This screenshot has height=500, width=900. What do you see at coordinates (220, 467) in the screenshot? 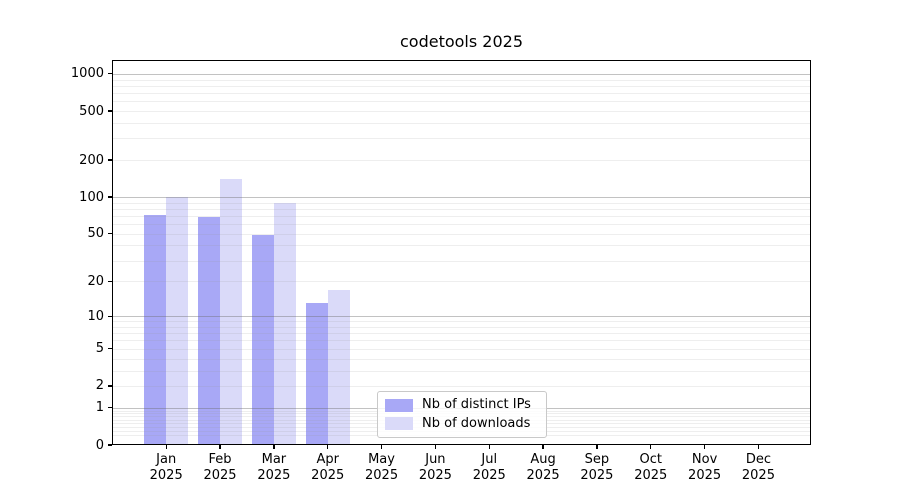
I see `x-tick-label-feb: Feb 2025` at bounding box center [220, 467].